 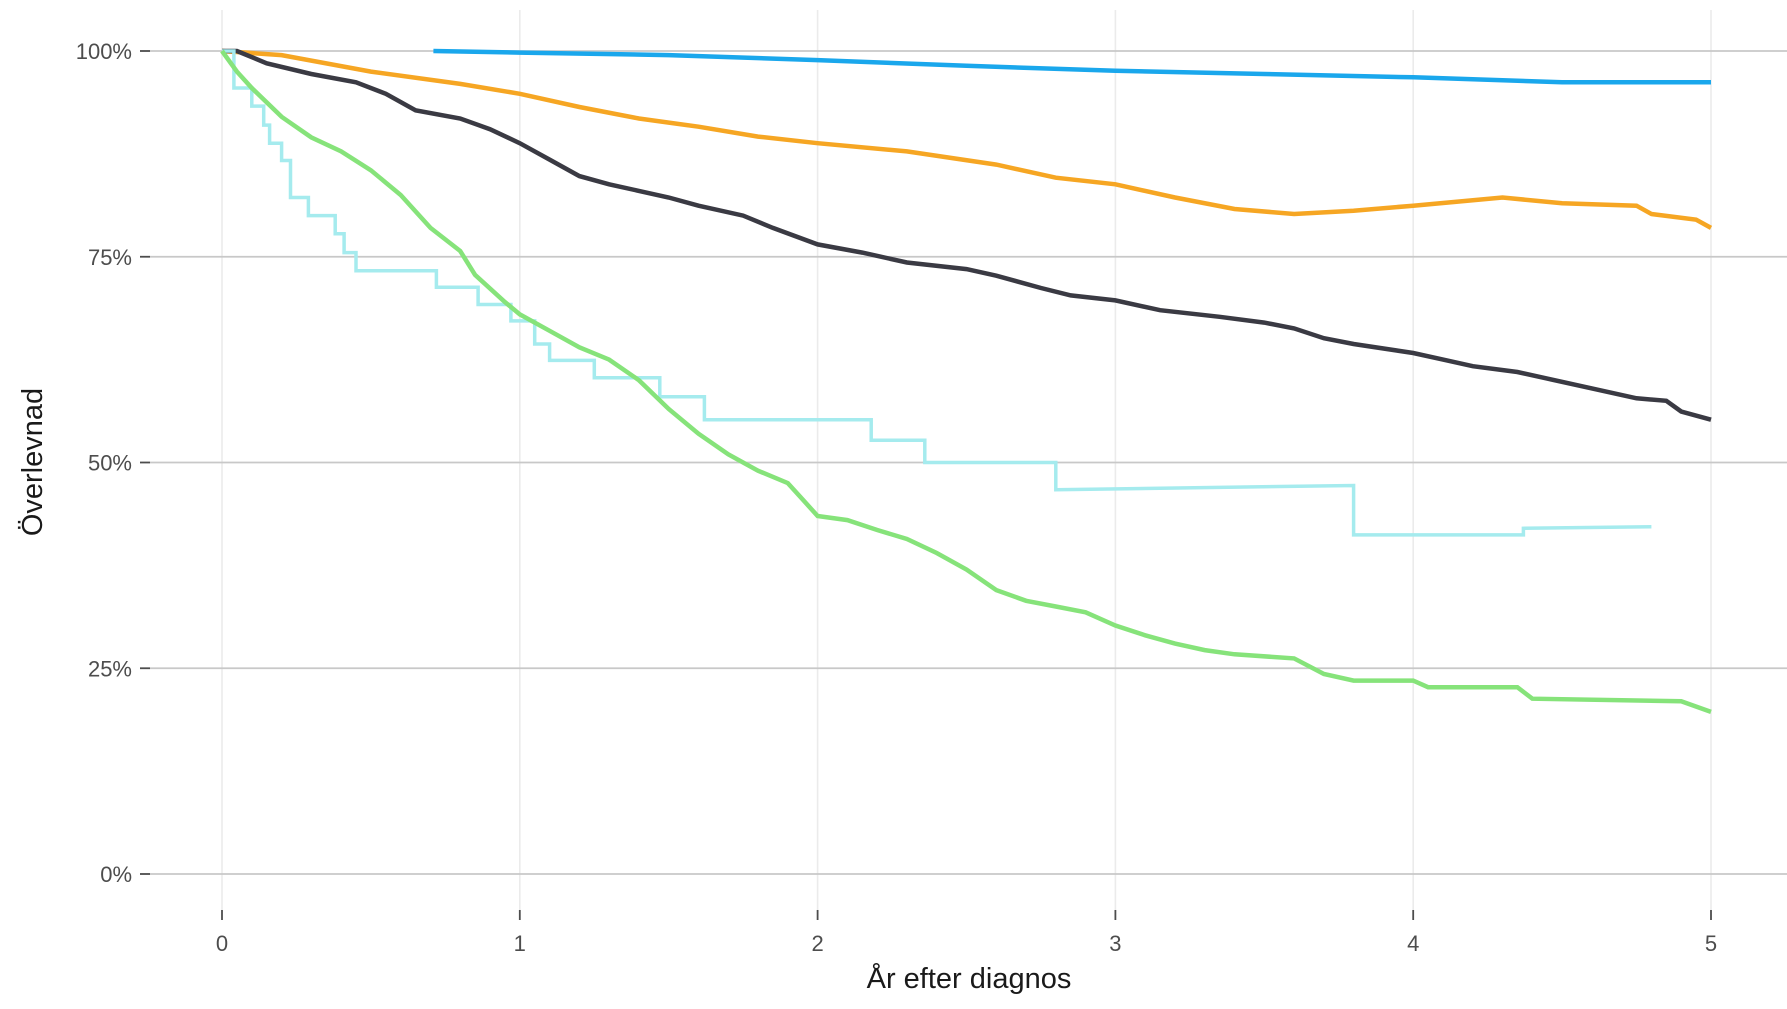 I want to click on x-tick-label: 1, so click(x=520, y=943).